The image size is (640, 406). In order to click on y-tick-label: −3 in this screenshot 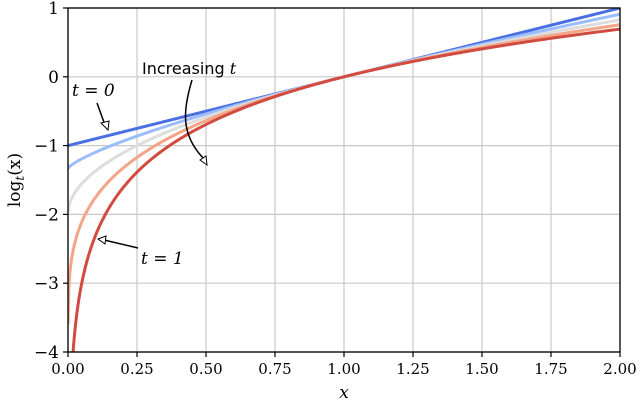, I will do `click(46, 284)`.